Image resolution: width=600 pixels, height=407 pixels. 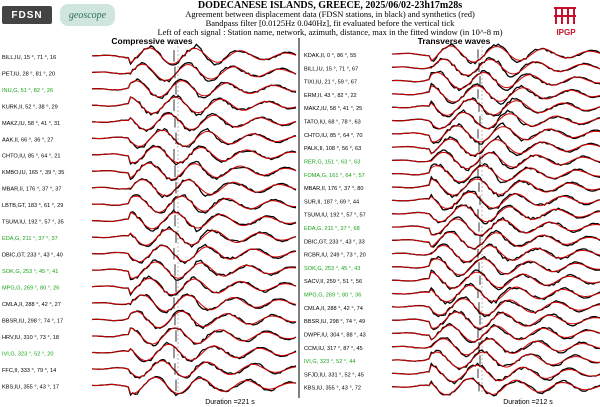 What do you see at coordinates (30, 387) in the screenshot?
I see `station-label: KBS,IU, 355 °, 43 °, 17` at bounding box center [30, 387].